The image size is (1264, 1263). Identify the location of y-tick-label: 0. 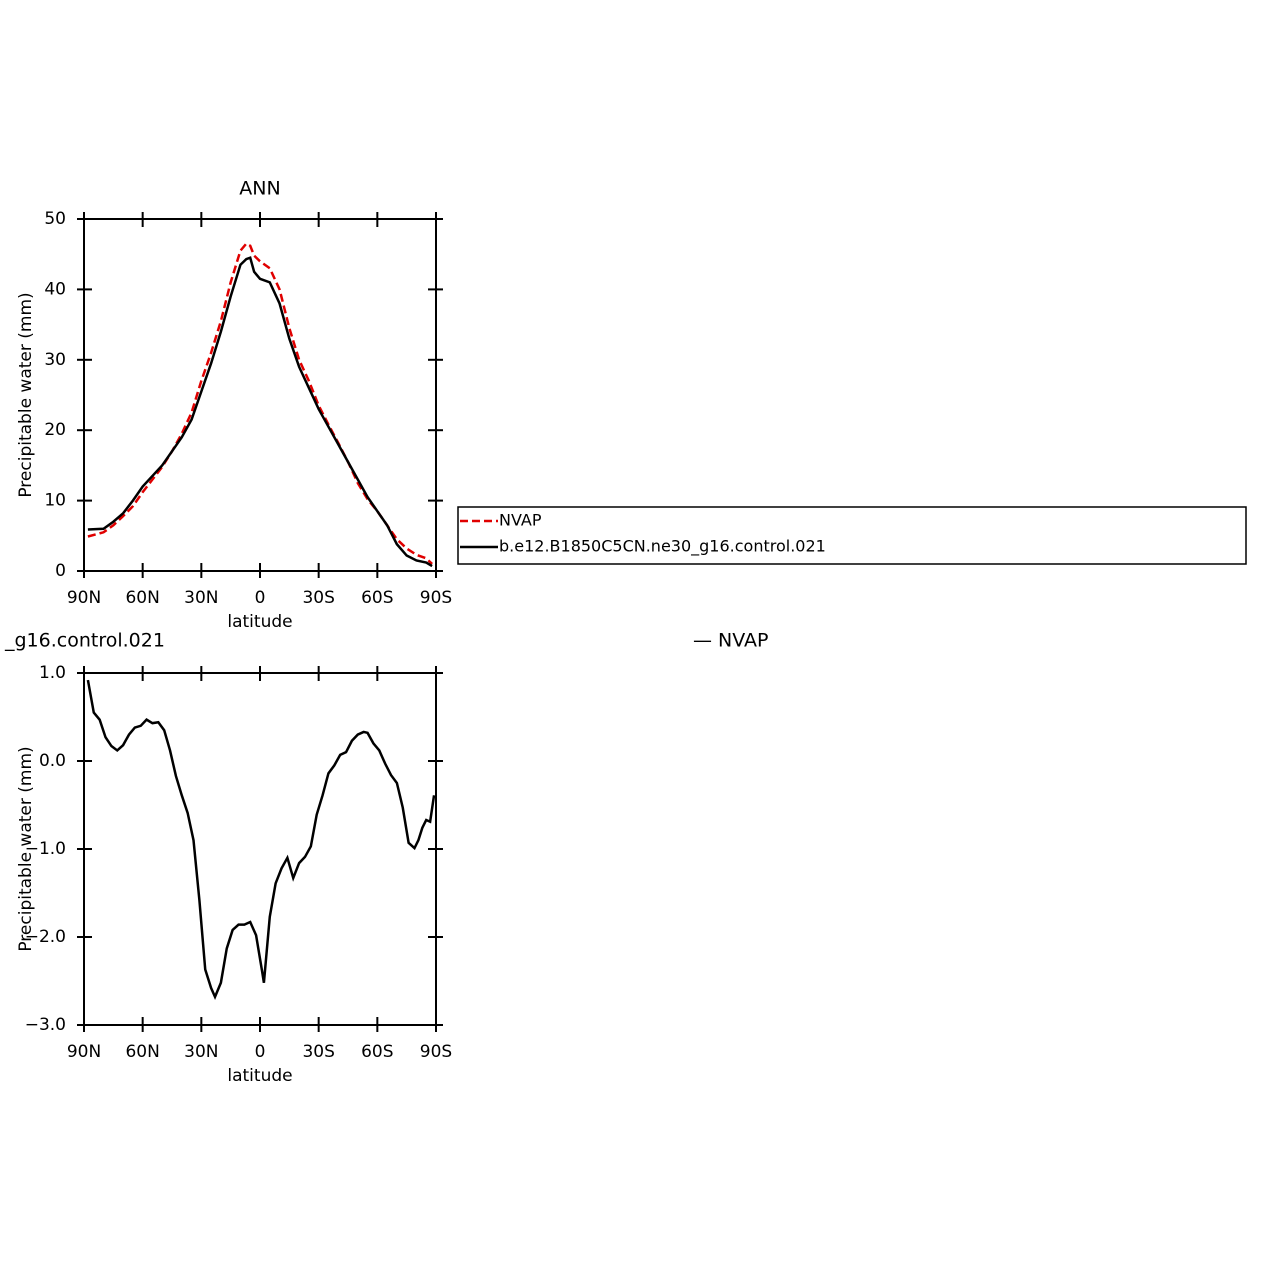
(60, 571).